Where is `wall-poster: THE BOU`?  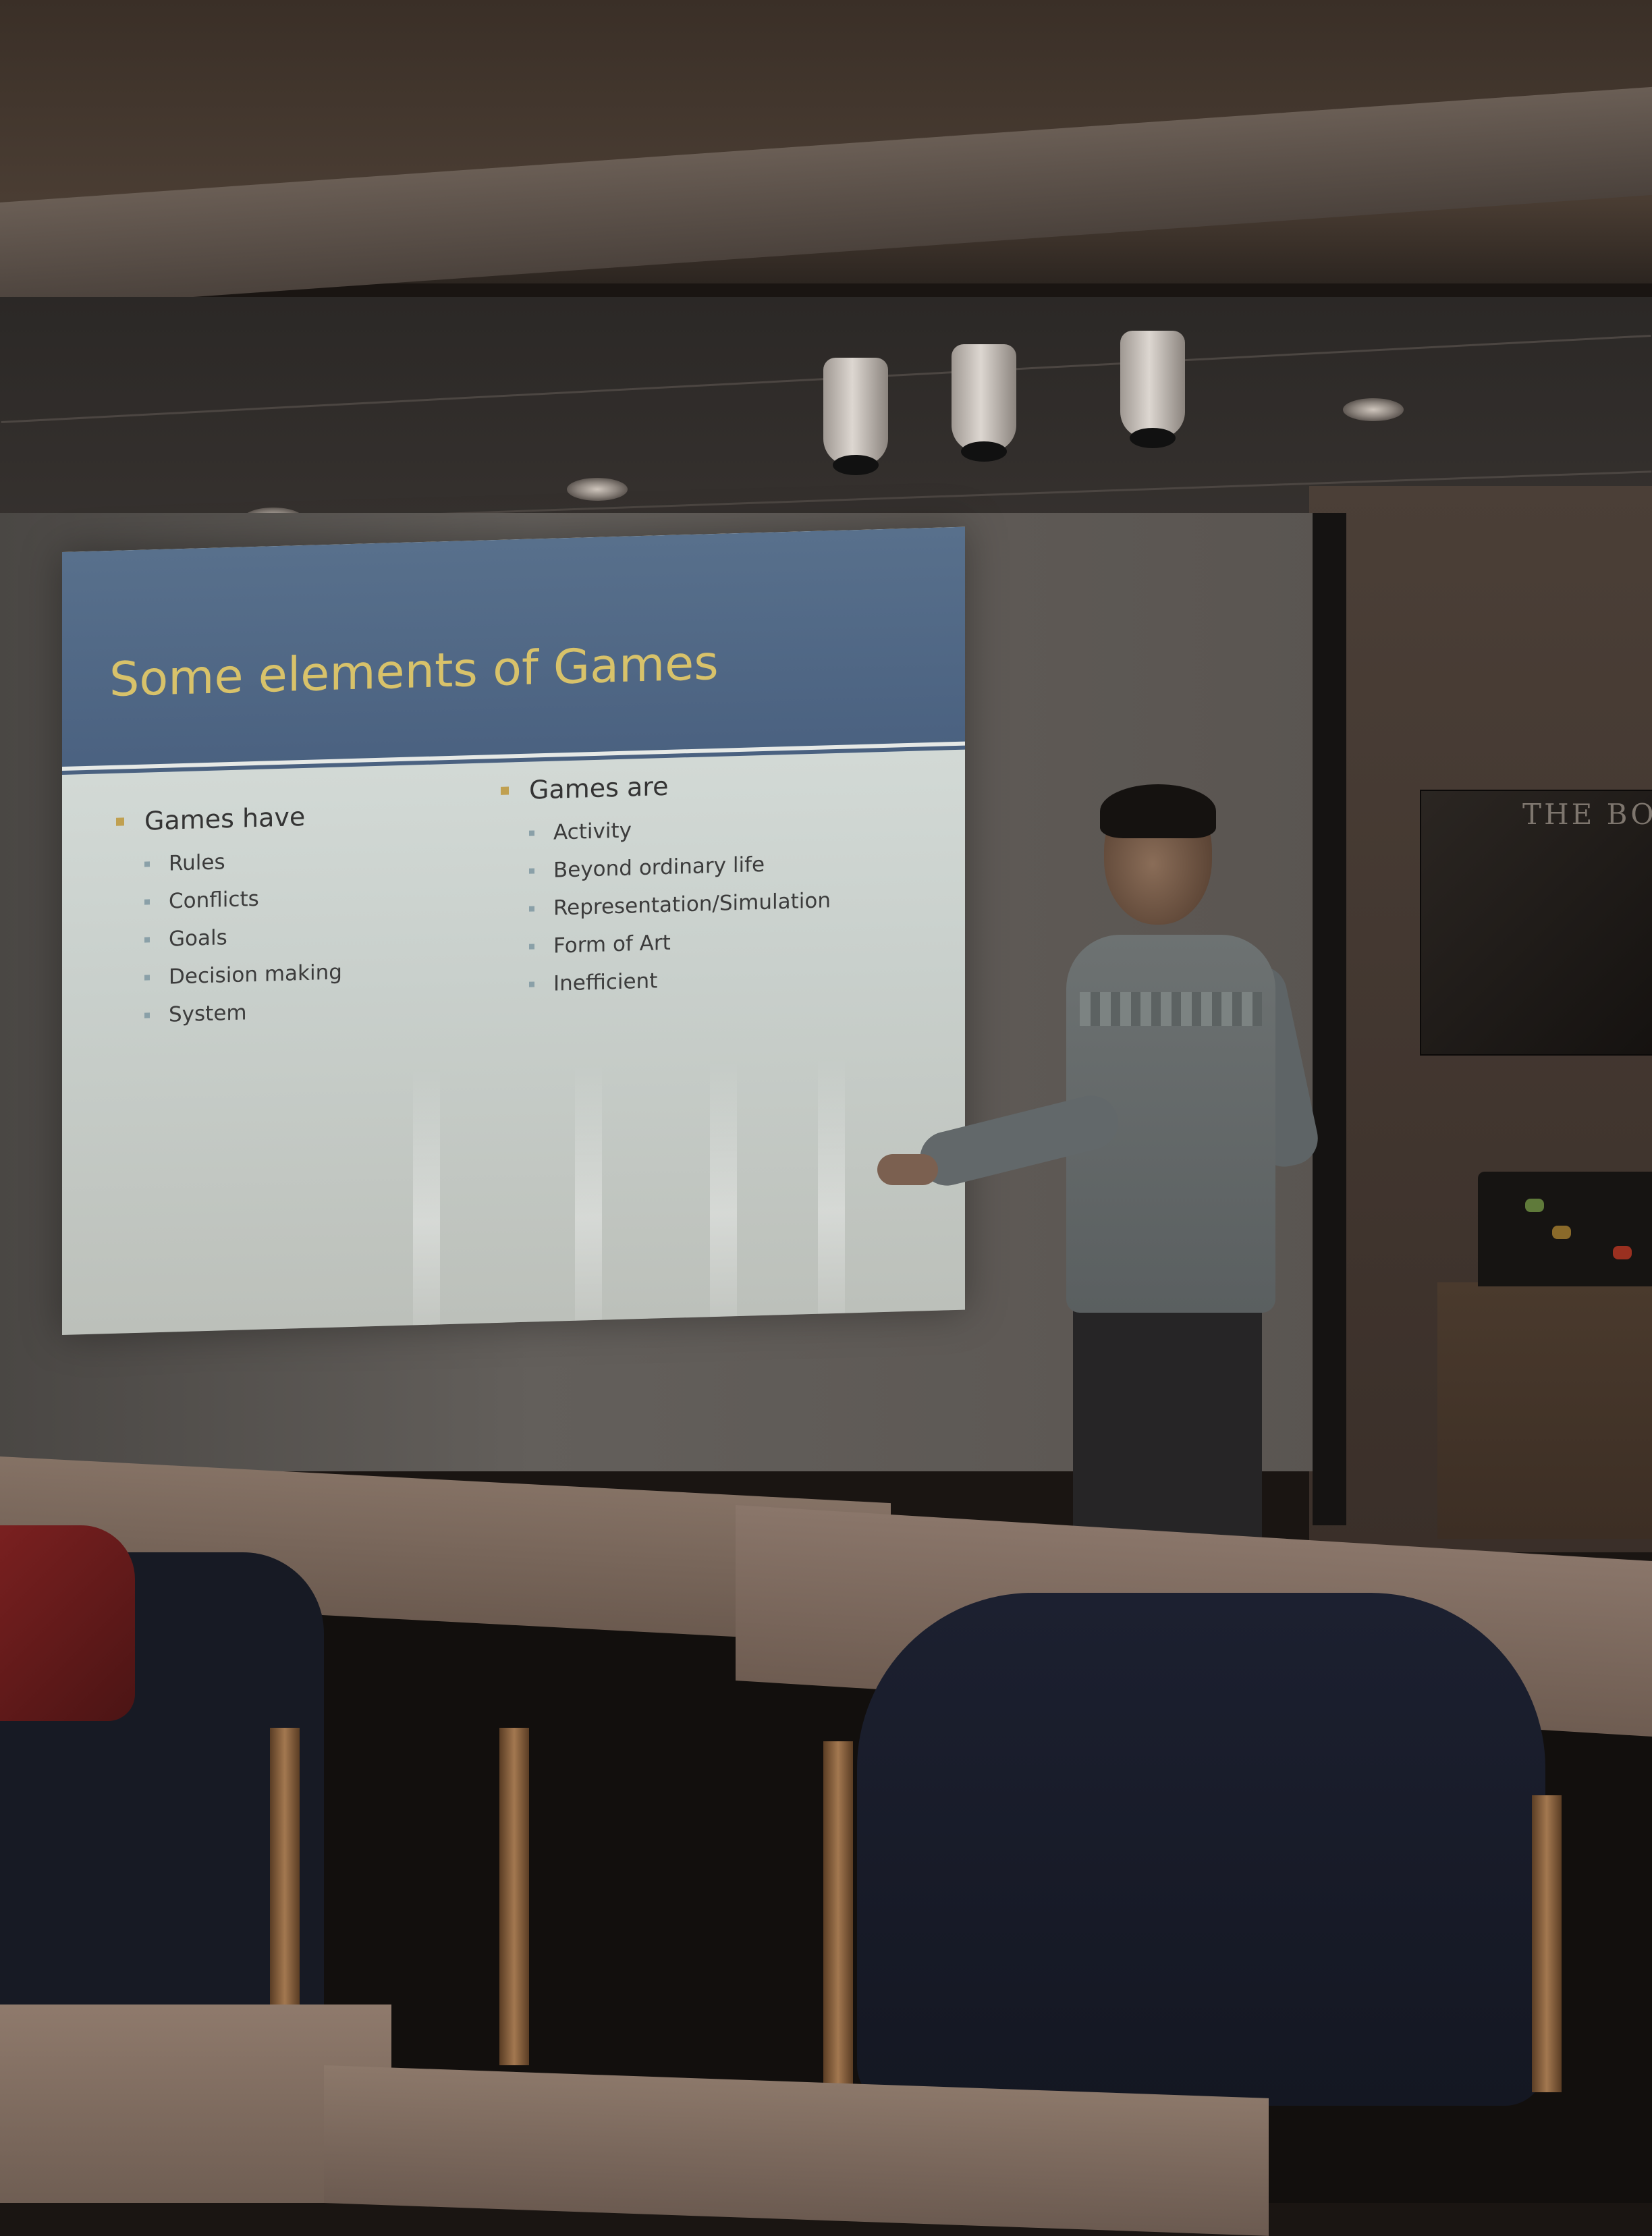 wall-poster: THE BOU is located at coordinates (1536, 923).